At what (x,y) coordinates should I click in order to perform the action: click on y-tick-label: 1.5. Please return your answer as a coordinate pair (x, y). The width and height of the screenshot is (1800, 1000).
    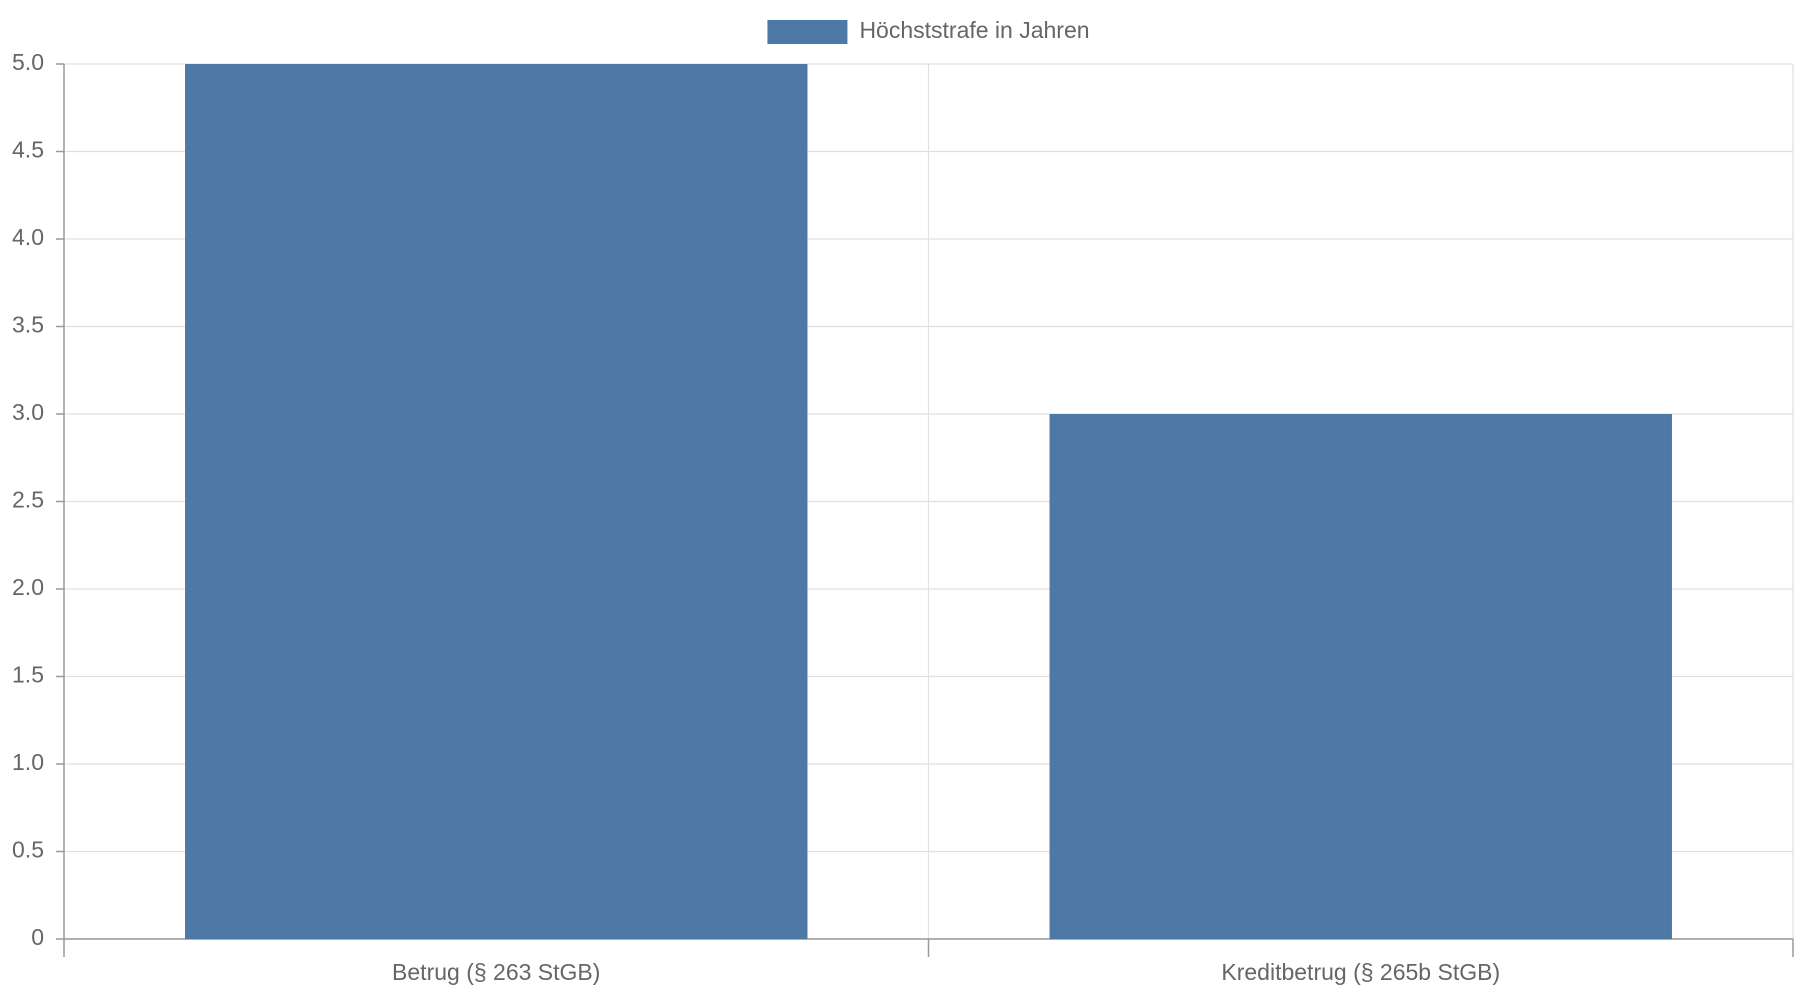
    Looking at the image, I should click on (28, 675).